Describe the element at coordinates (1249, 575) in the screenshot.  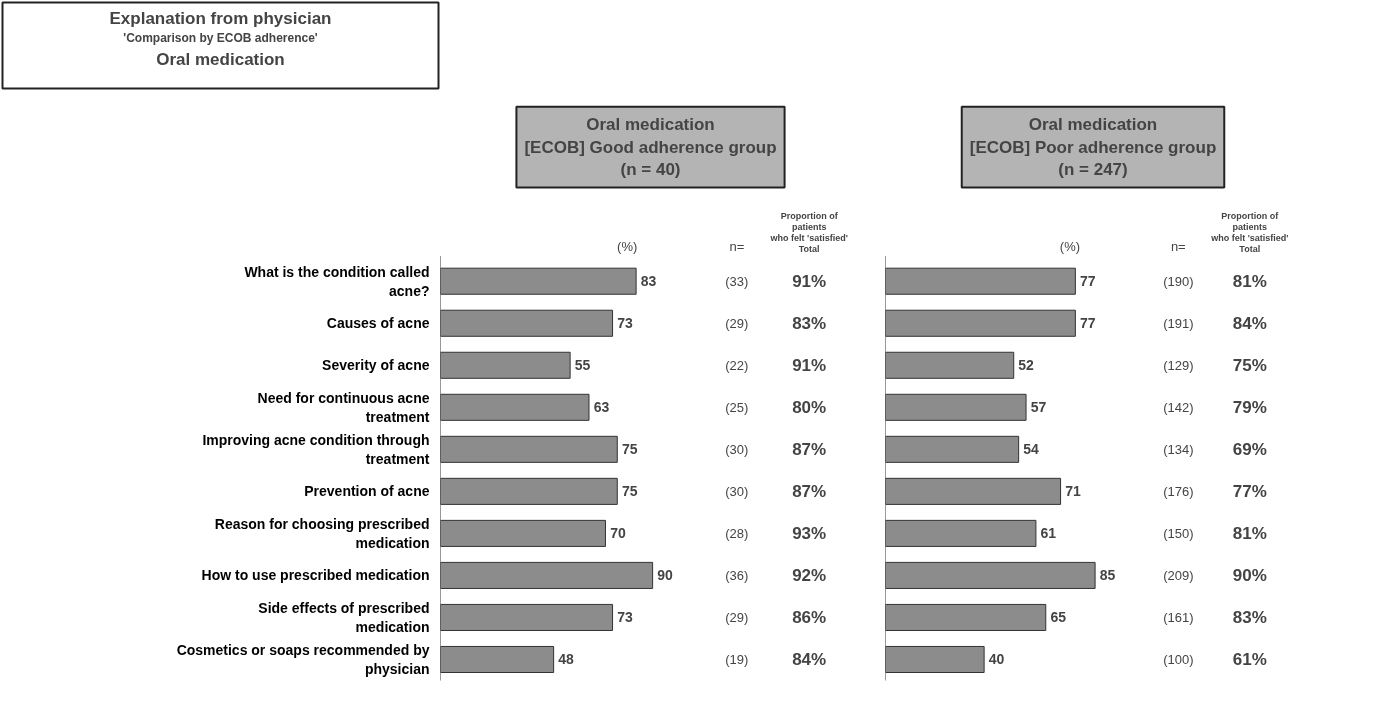
I see `text: 90%` at that location.